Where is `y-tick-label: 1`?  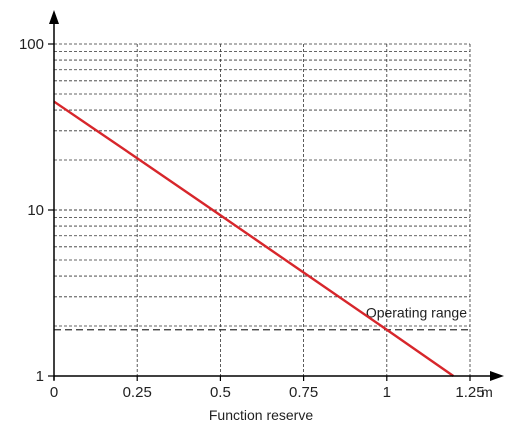
y-tick-label: 1 is located at coordinates (40, 376).